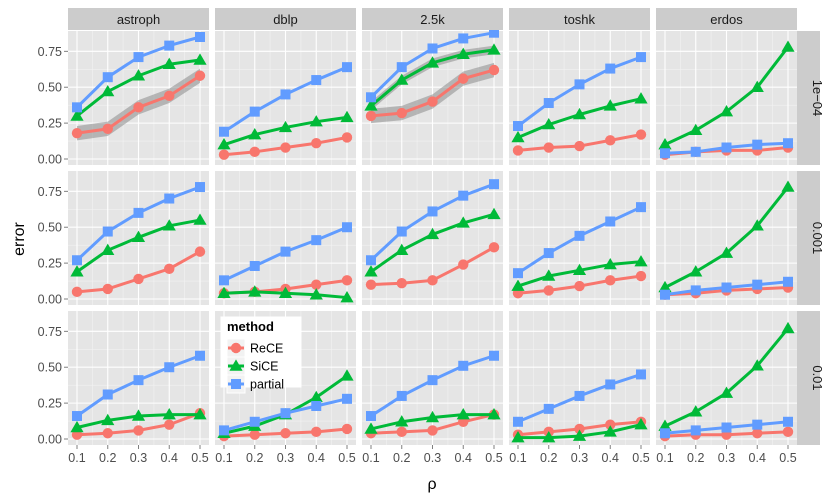 The height and width of the screenshot is (498, 830). What do you see at coordinates (107, 458) in the screenshot?
I see `x-tick-label: 0.2` at bounding box center [107, 458].